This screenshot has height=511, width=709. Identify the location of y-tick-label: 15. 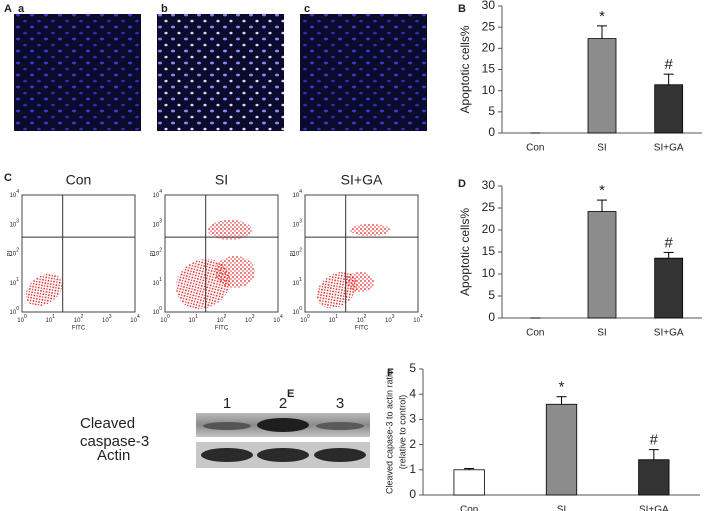
(489, 251).